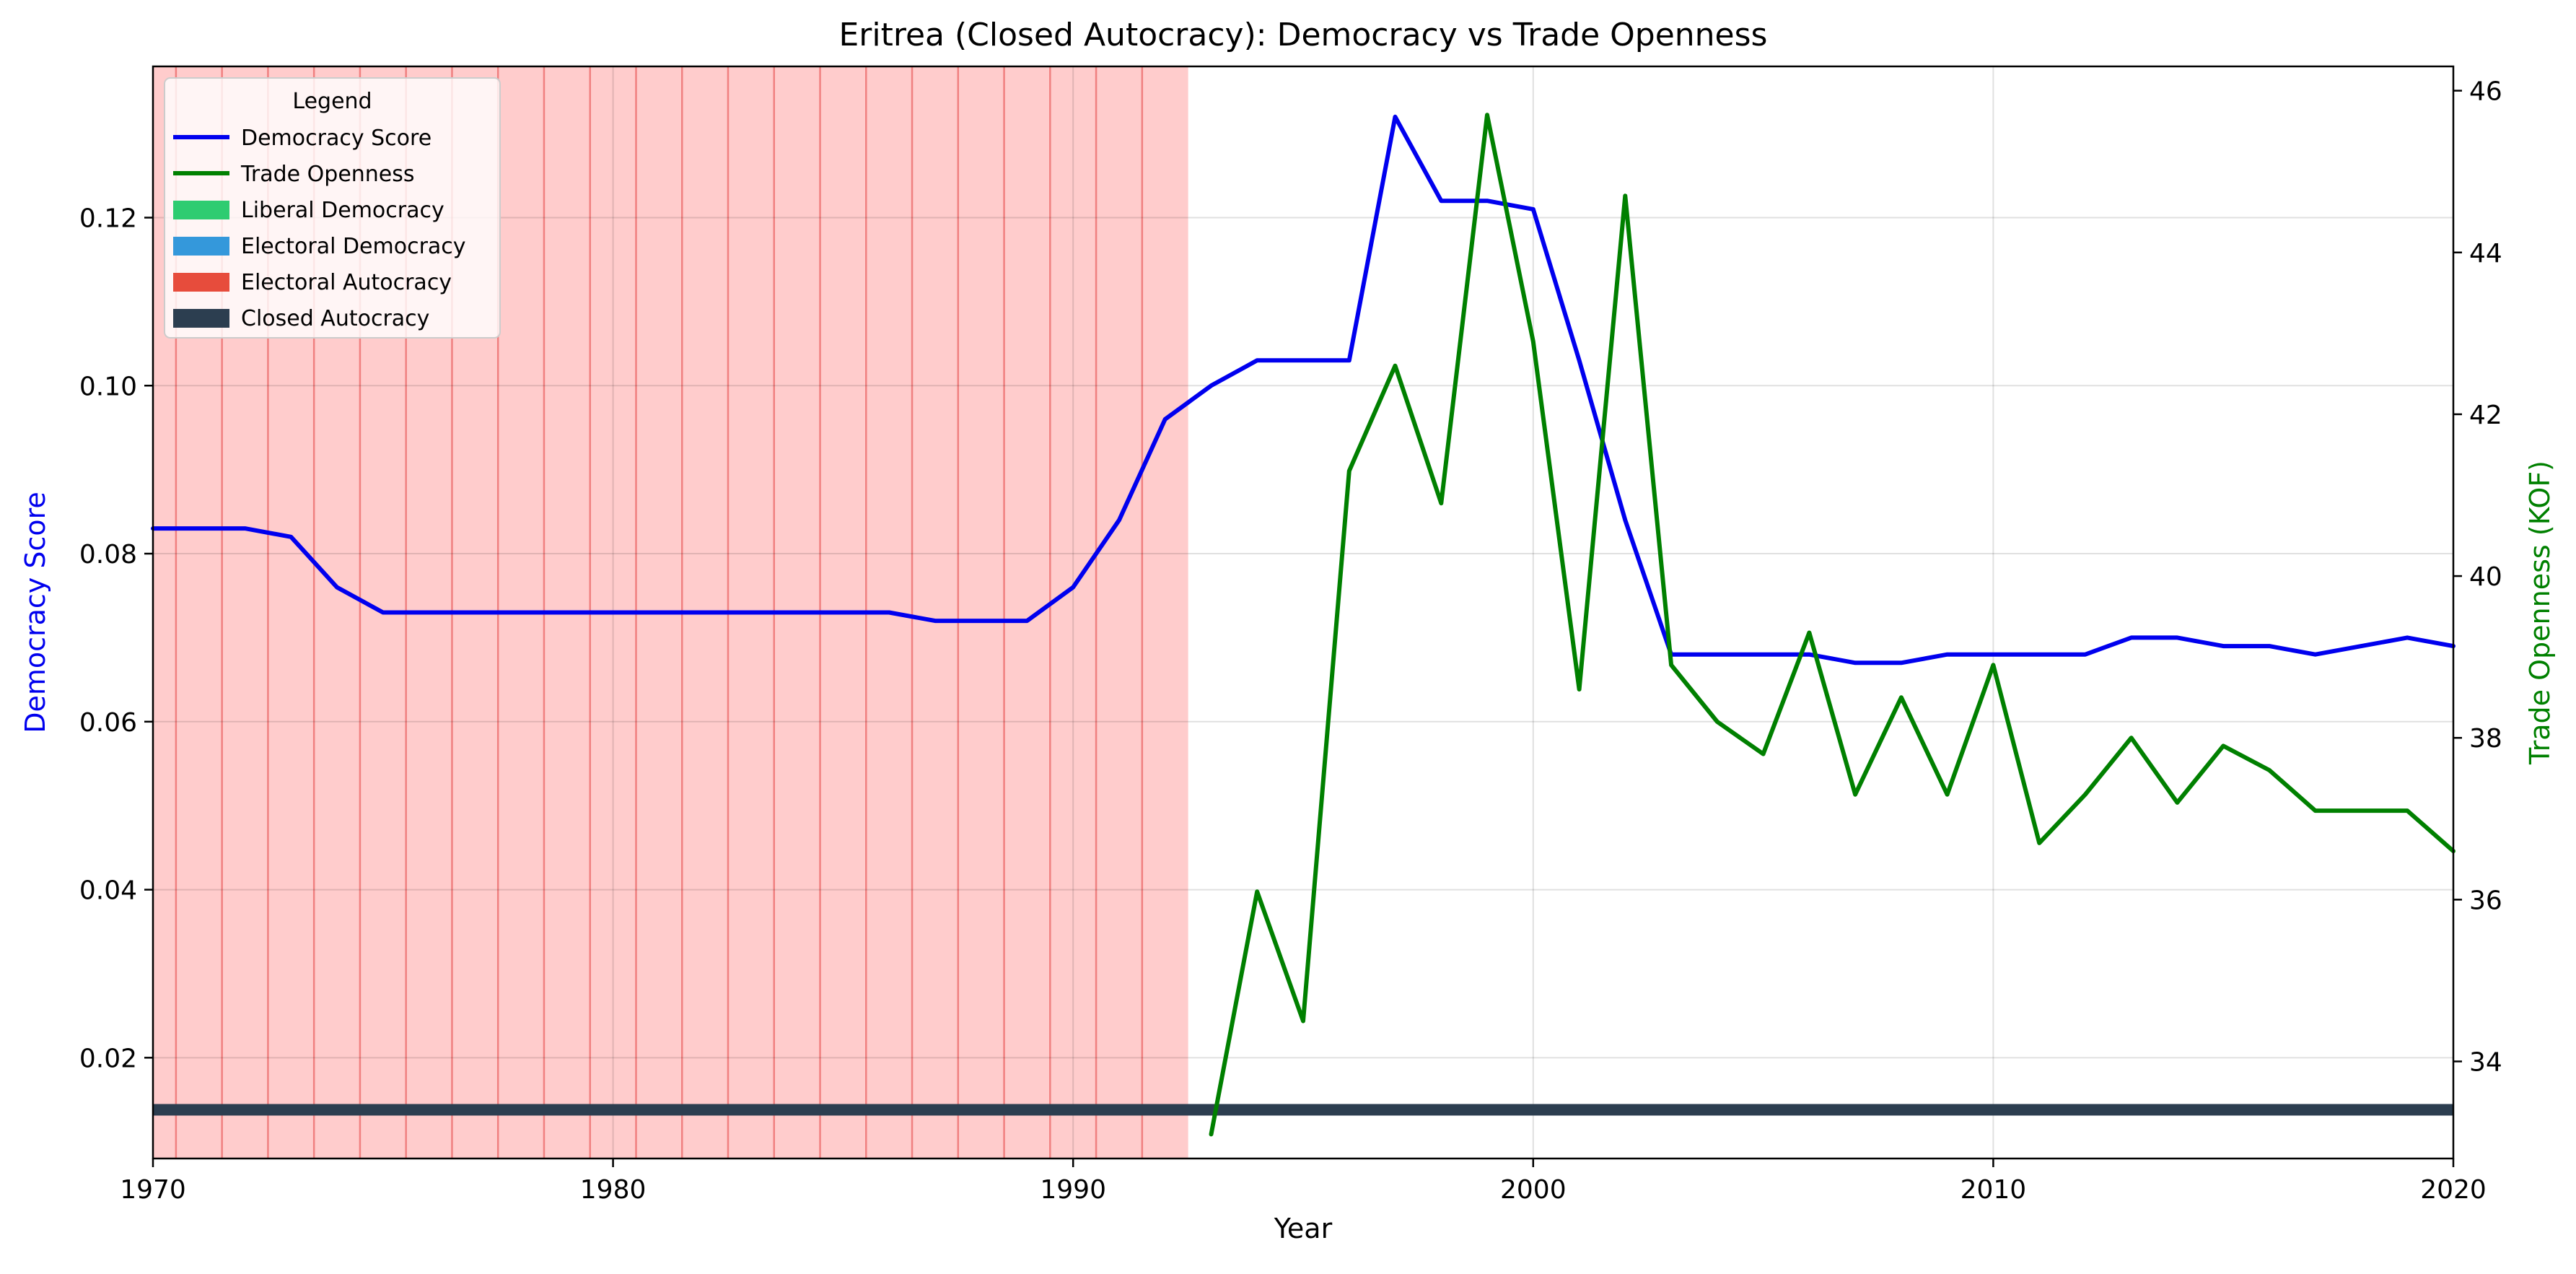 This screenshot has height=1274, width=2576. Describe the element at coordinates (346, 282) in the screenshot. I see `legend-entry-label: Electoral Autocracy` at that location.